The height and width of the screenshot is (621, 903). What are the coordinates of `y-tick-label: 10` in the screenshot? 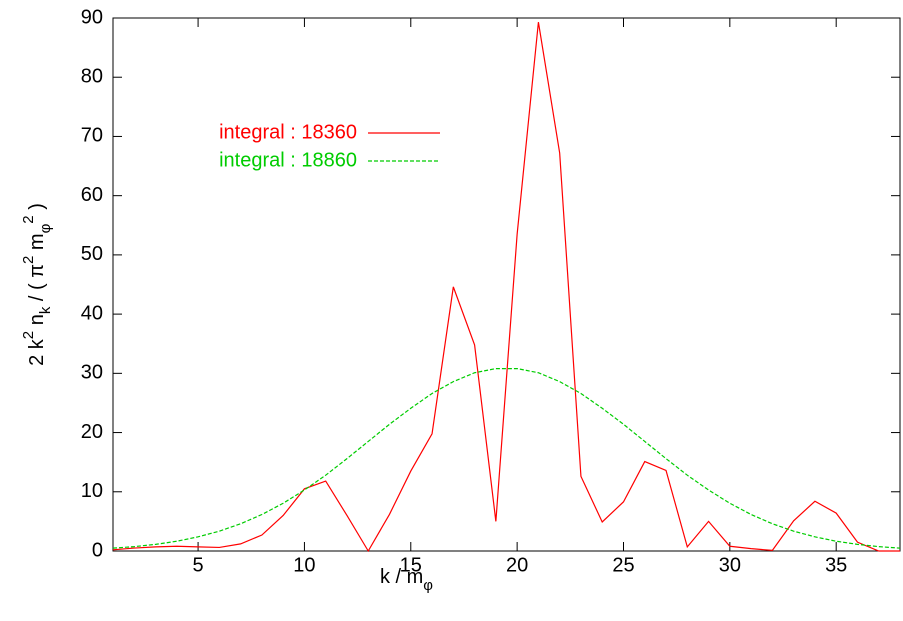 It's located at (92, 491).